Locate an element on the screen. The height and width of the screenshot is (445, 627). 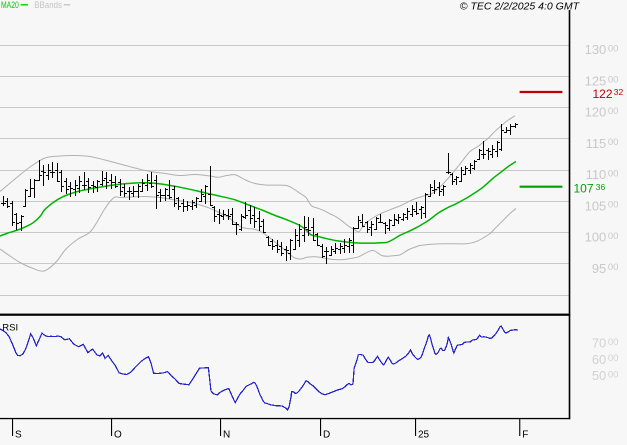
svg-text: © TEC 2/2/2025 4:0 GMT is located at coordinates (520, 7).